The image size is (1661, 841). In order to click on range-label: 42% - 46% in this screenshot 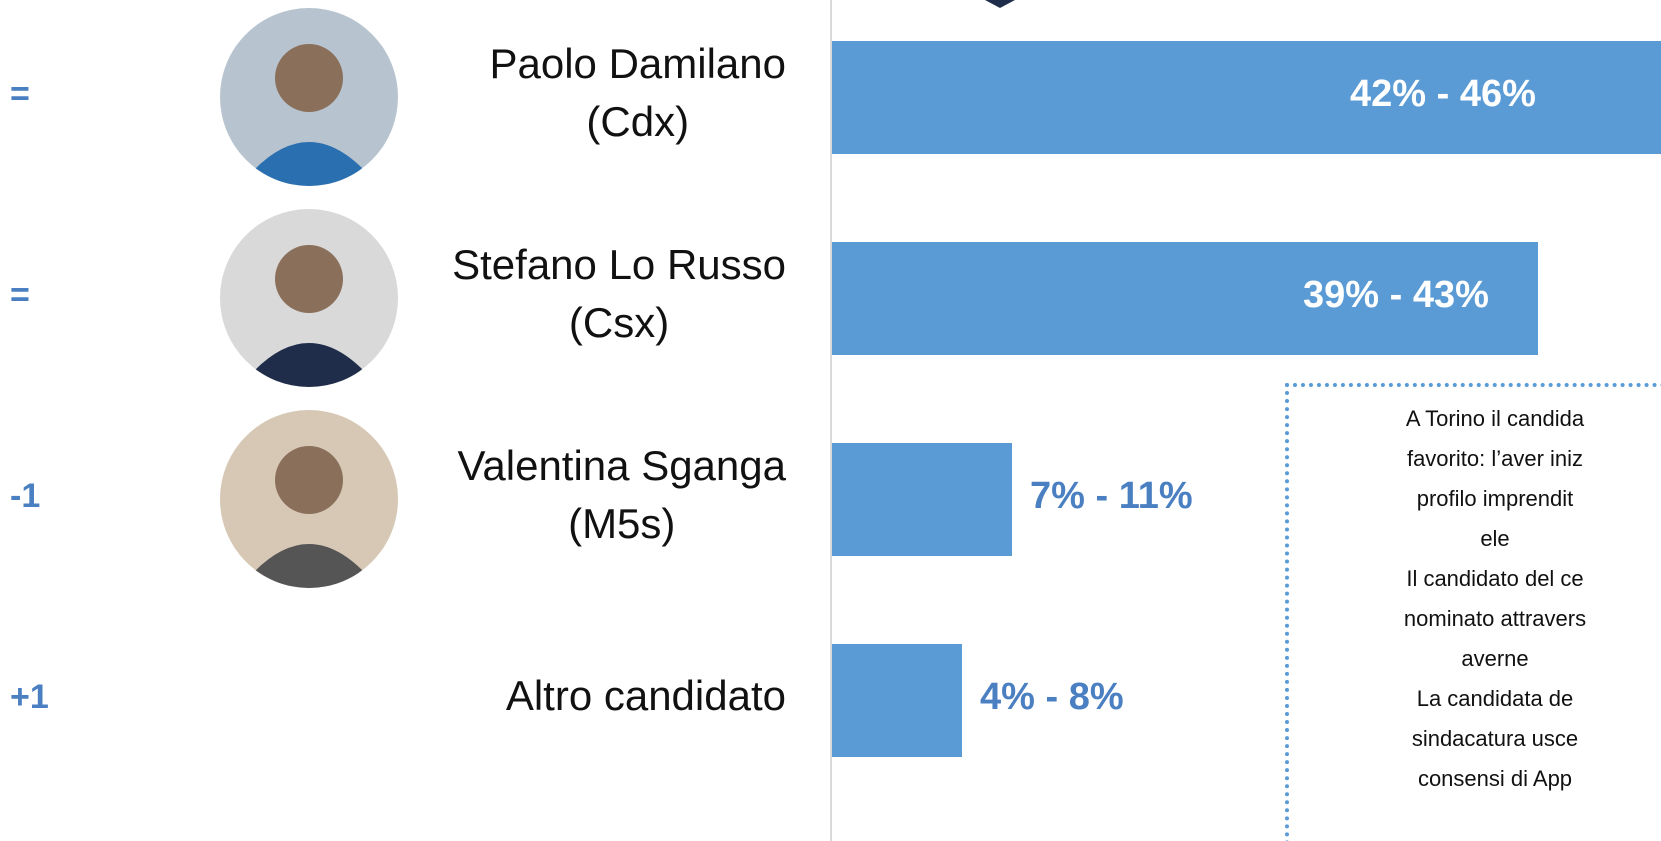, I will do `click(1443, 94)`.